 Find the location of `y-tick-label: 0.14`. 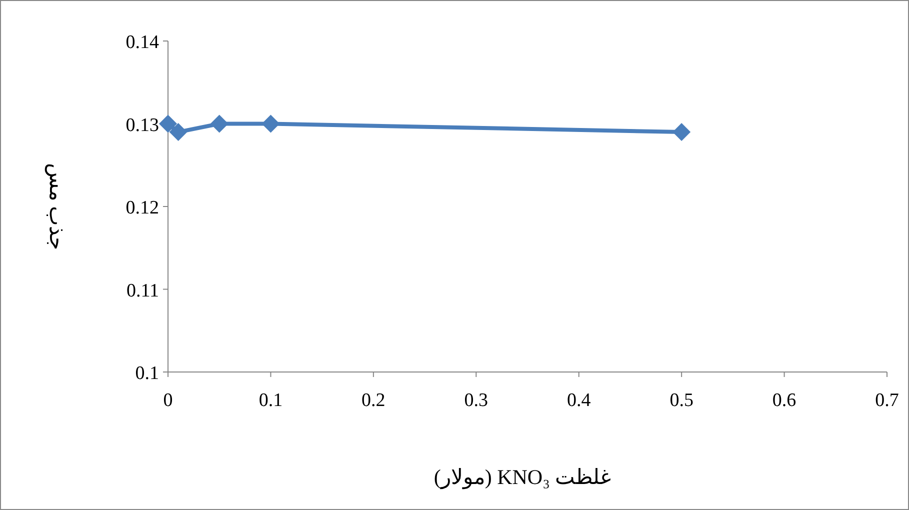

y-tick-label: 0.14 is located at coordinates (143, 42).